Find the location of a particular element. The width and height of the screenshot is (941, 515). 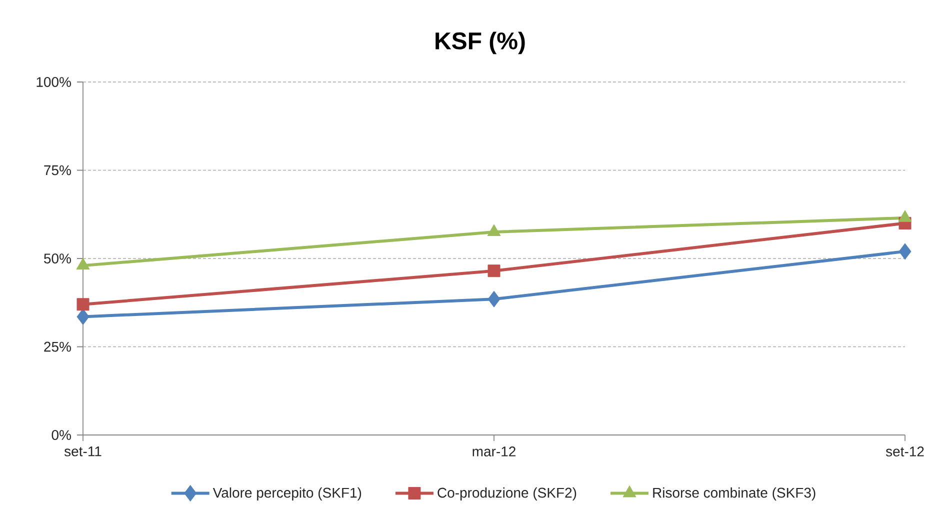

legend-label: Co-produzione (SKF2) is located at coordinates (507, 493).